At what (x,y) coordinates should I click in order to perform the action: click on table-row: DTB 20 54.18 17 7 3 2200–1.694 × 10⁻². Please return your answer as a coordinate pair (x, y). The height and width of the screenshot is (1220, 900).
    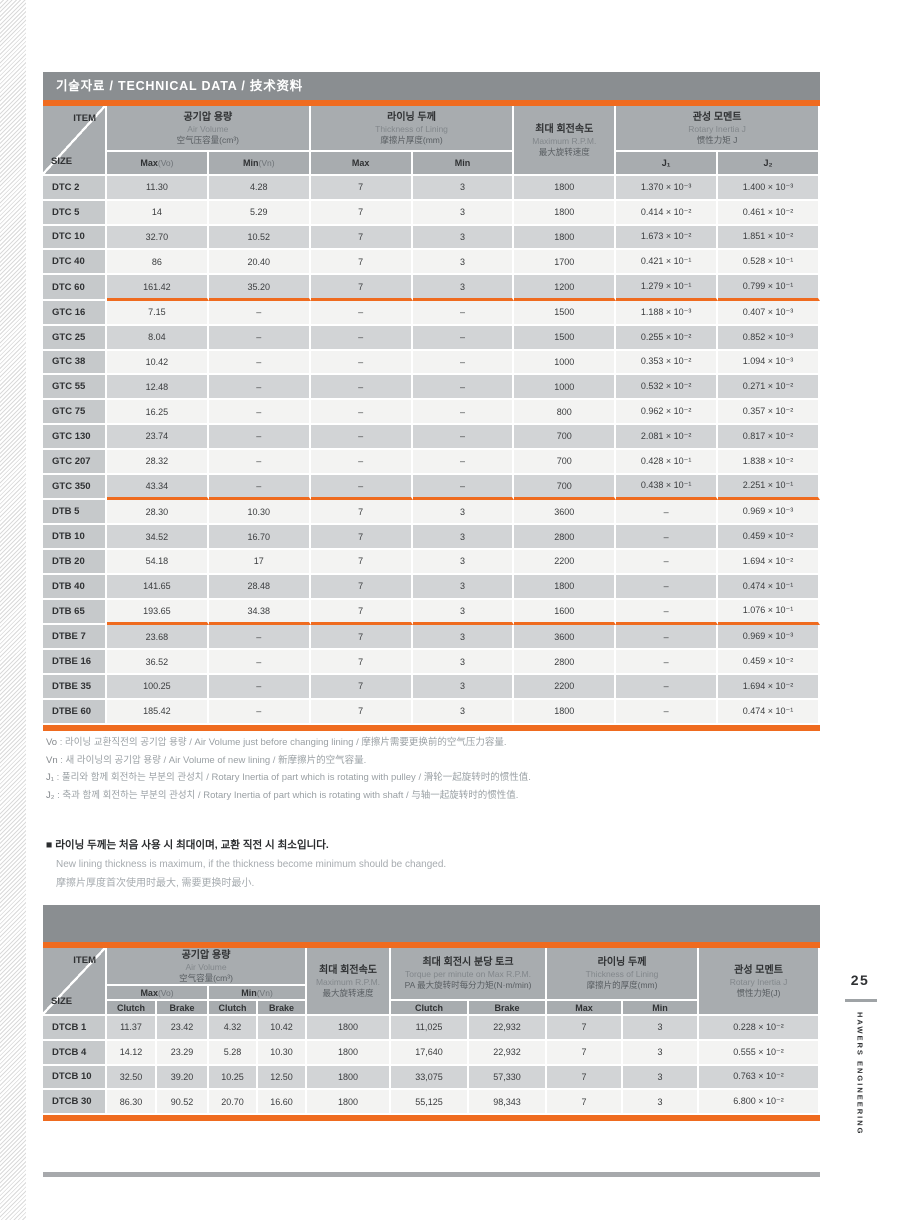
    Looking at the image, I should click on (431, 562).